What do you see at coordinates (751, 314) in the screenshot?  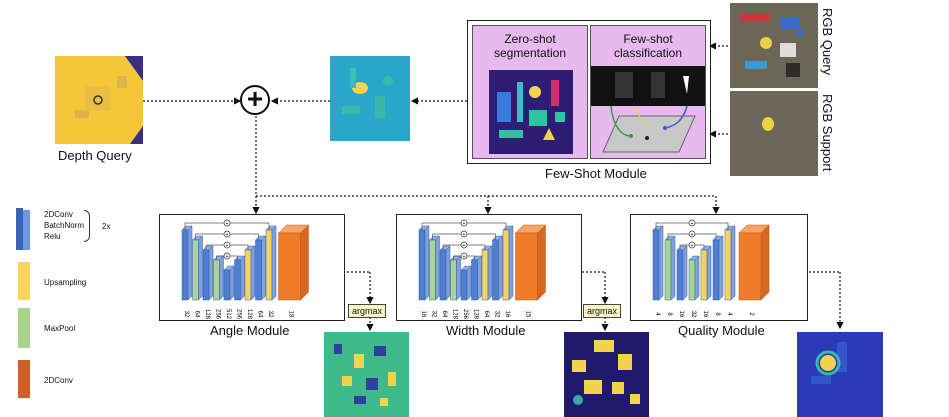 I see `unet-channel-label: 2` at bounding box center [751, 314].